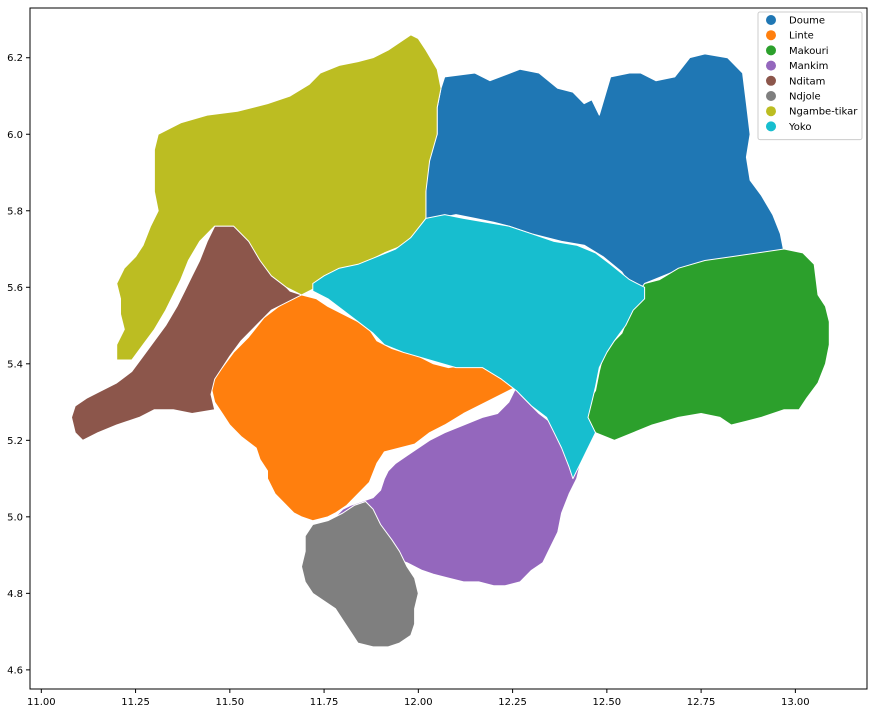  What do you see at coordinates (809, 51) in the screenshot?
I see `legend-label: Makouri` at bounding box center [809, 51].